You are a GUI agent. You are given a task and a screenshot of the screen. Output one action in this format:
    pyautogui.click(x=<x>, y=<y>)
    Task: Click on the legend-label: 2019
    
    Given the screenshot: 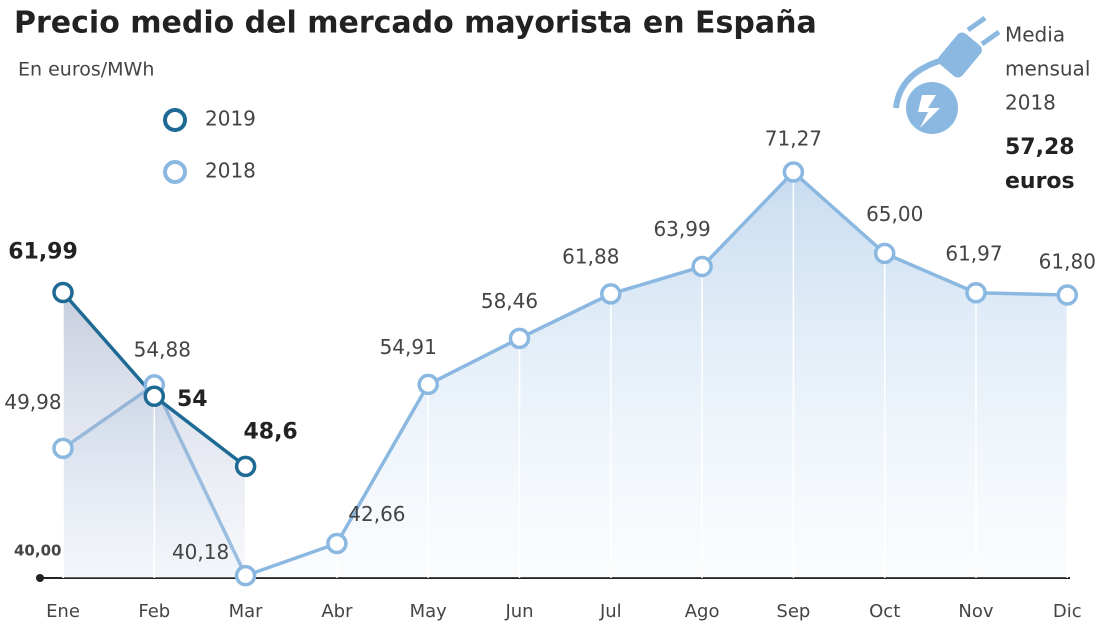 What is the action you would take?
    pyautogui.click(x=230, y=119)
    